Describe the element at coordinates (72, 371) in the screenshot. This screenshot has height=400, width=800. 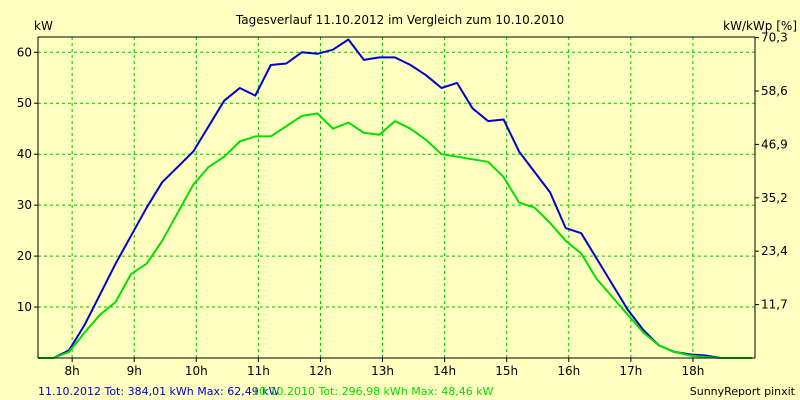
I see `x-tick-label: 8h` at that location.